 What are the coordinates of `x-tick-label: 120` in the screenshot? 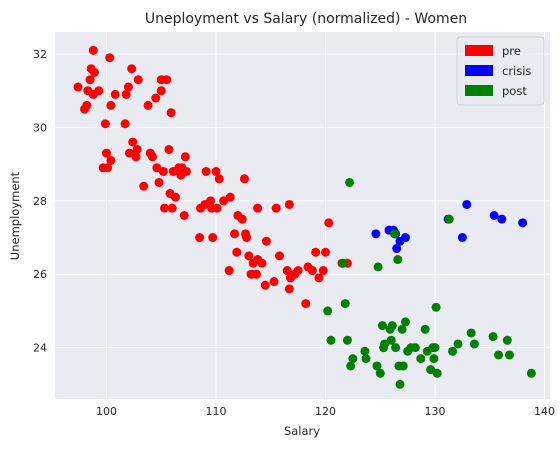 It's located at (325, 411).